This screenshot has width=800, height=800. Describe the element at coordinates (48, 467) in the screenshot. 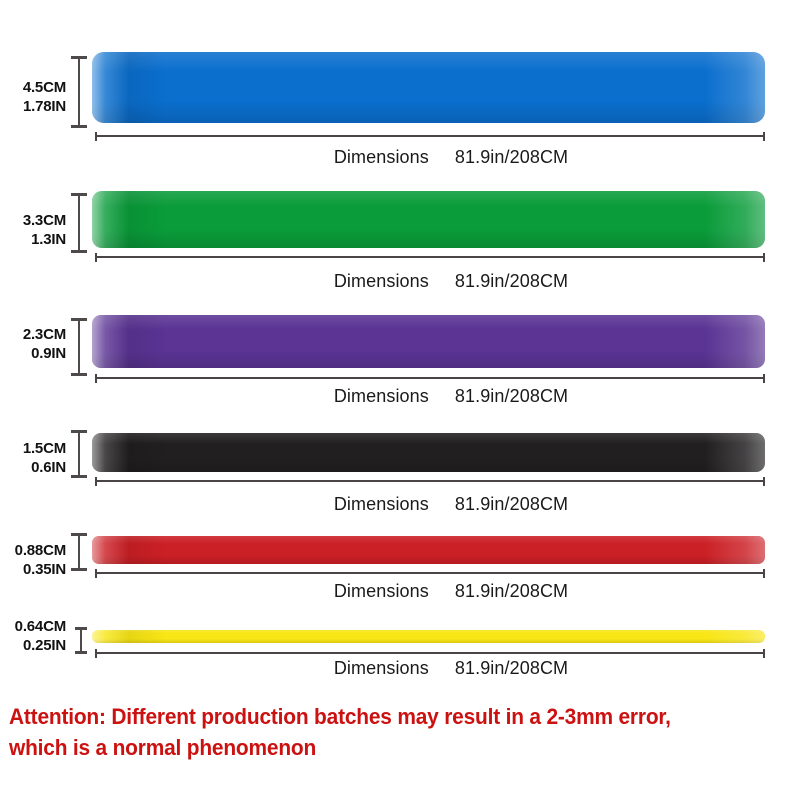

I see `band-size-in: 0.6IN` at that location.